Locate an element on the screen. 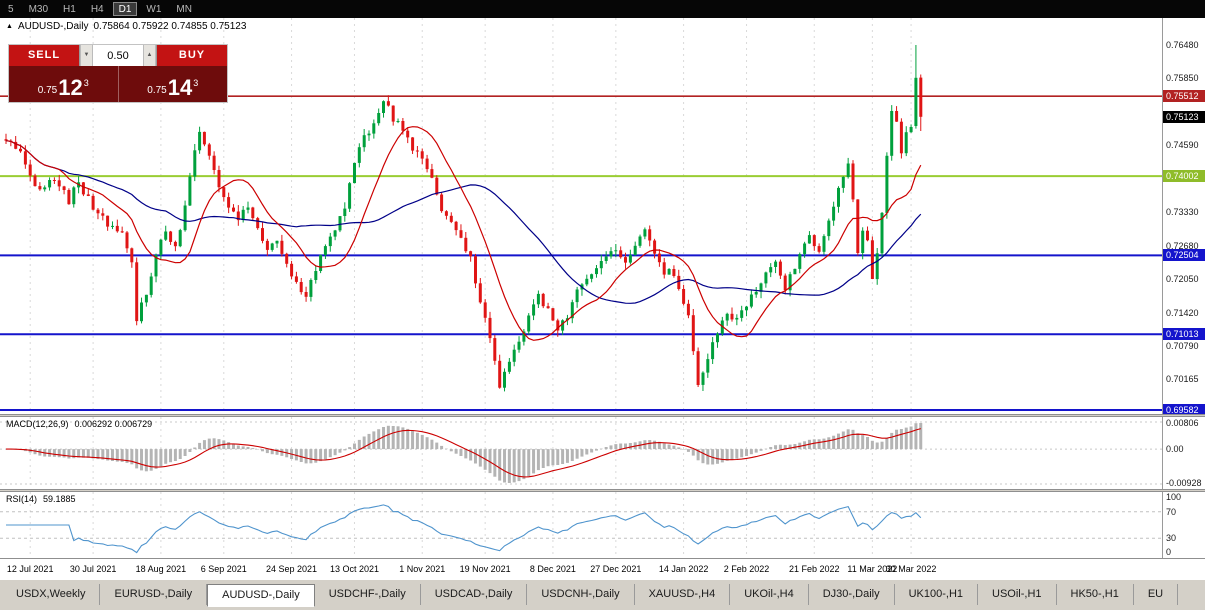 This screenshot has width=1205, height=610. volume-control: ▼ ▲ is located at coordinates (118, 55).